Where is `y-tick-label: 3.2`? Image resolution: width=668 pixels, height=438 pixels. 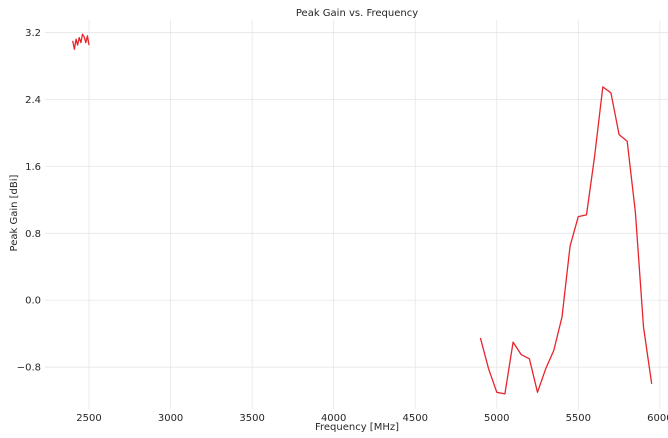
y-tick-label: 3.2 is located at coordinates (33, 33).